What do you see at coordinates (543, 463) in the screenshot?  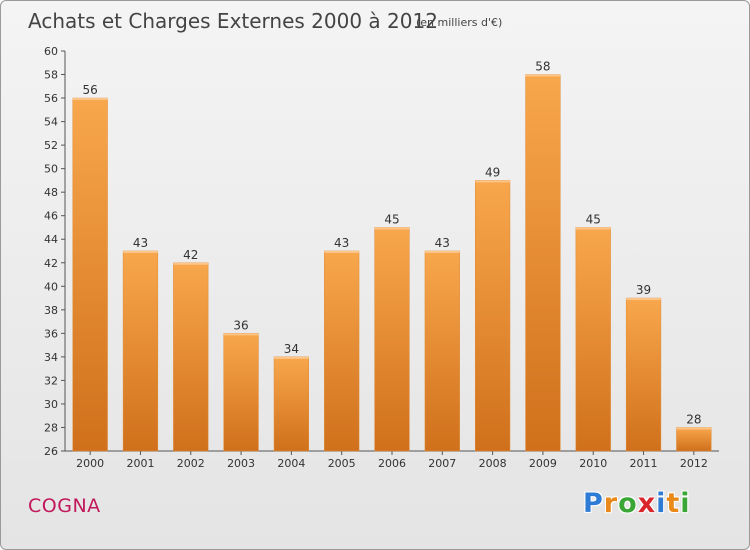 I see `x-tick-label: 2009` at bounding box center [543, 463].